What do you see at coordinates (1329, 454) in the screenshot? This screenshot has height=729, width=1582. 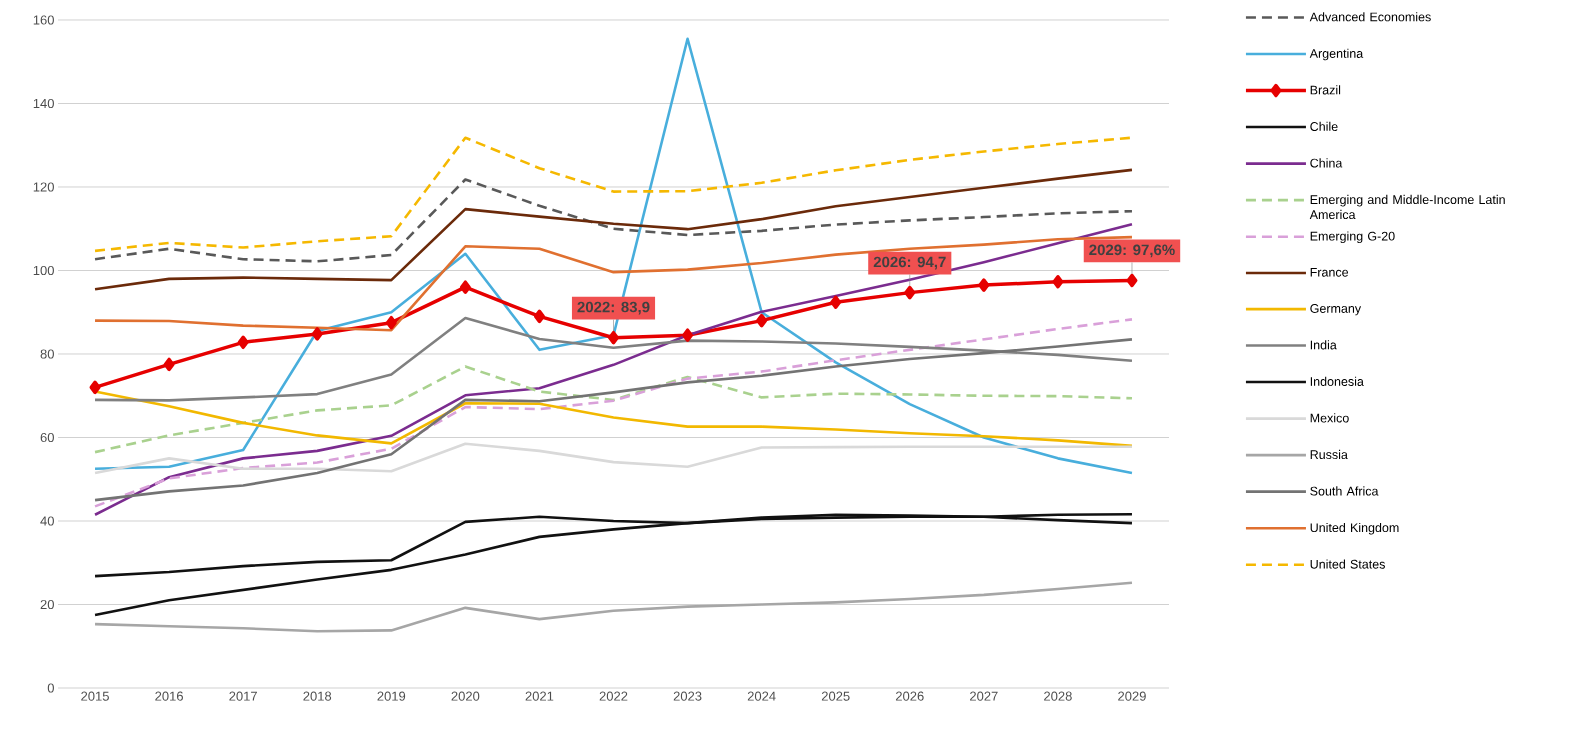 I see `legend-label: Russia` at bounding box center [1329, 454].